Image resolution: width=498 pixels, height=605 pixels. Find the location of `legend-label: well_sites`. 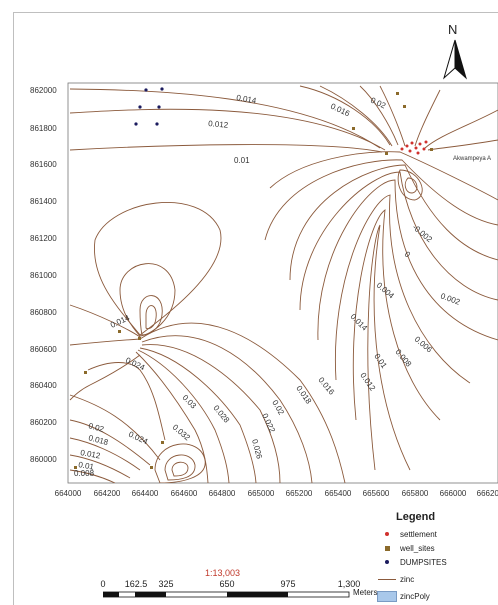

legend-label: well_sites is located at coordinates (417, 548).